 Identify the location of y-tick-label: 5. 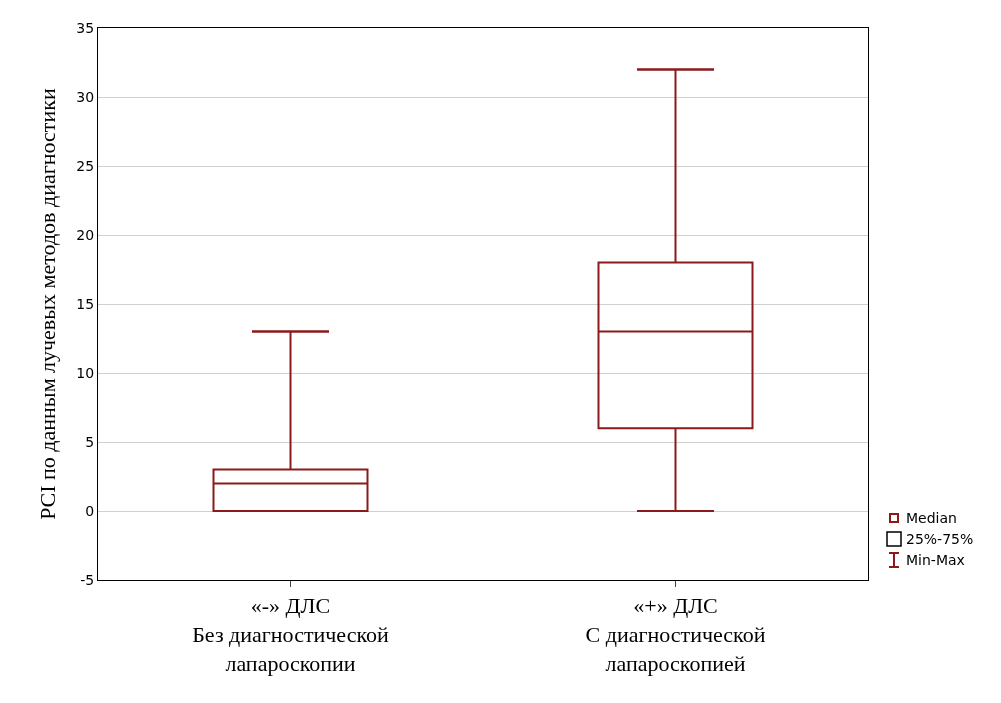
(90, 441).